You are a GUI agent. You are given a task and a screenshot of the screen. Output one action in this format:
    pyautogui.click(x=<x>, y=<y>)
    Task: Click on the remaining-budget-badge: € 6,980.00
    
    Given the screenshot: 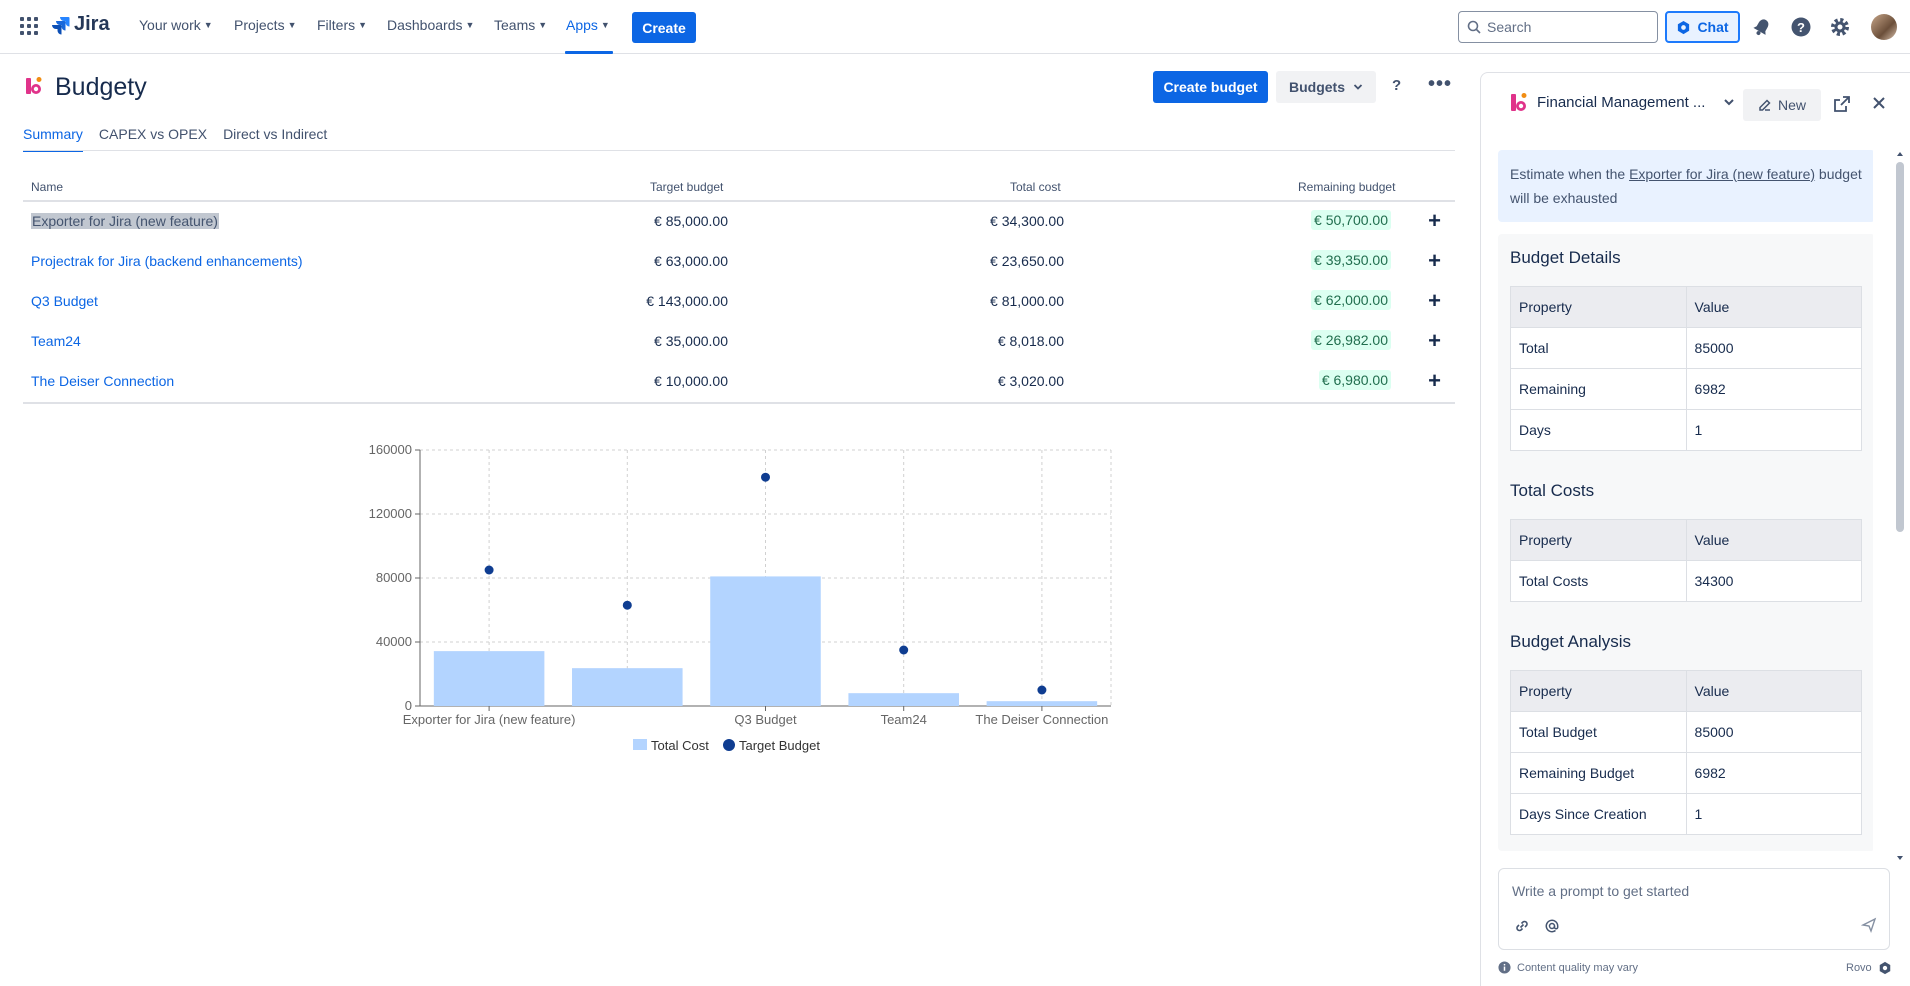 What is the action you would take?
    pyautogui.click(x=1354, y=380)
    